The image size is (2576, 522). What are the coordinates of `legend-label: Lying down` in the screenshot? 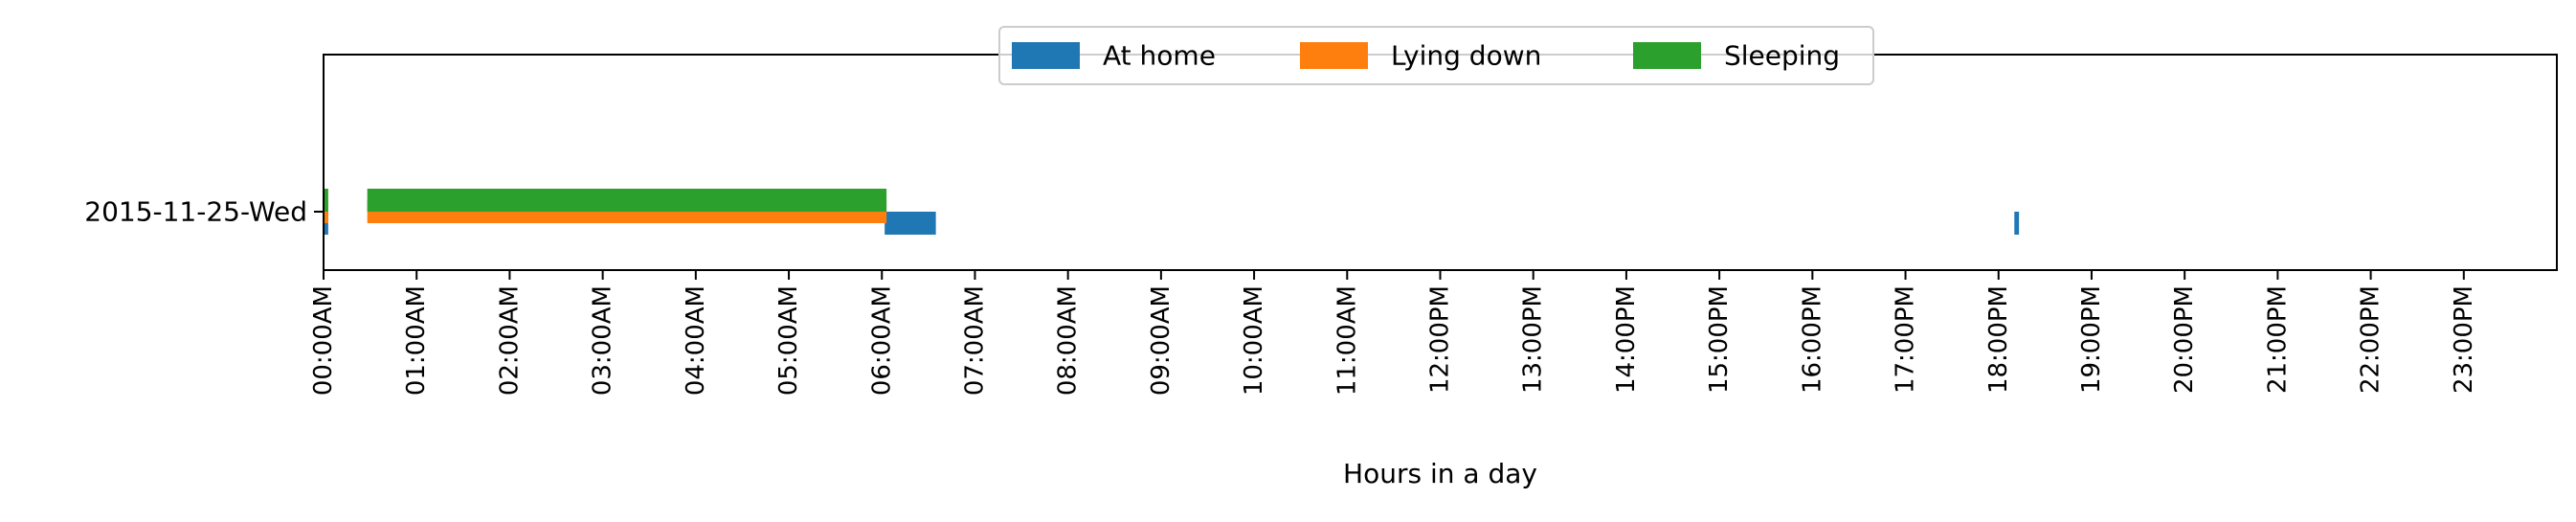 It's located at (1466, 56).